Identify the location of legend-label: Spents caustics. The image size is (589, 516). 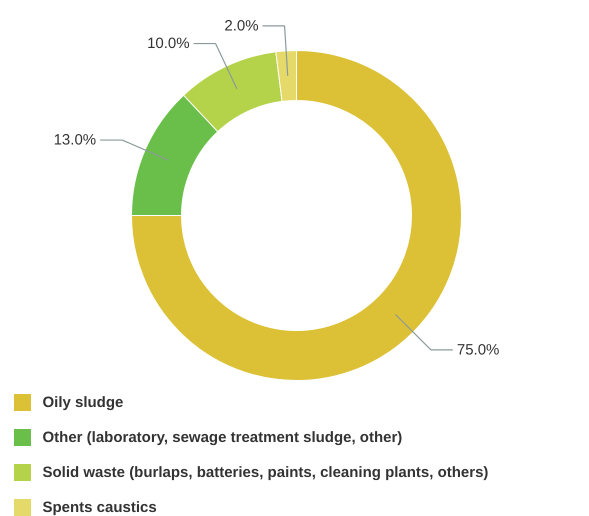
(99, 507).